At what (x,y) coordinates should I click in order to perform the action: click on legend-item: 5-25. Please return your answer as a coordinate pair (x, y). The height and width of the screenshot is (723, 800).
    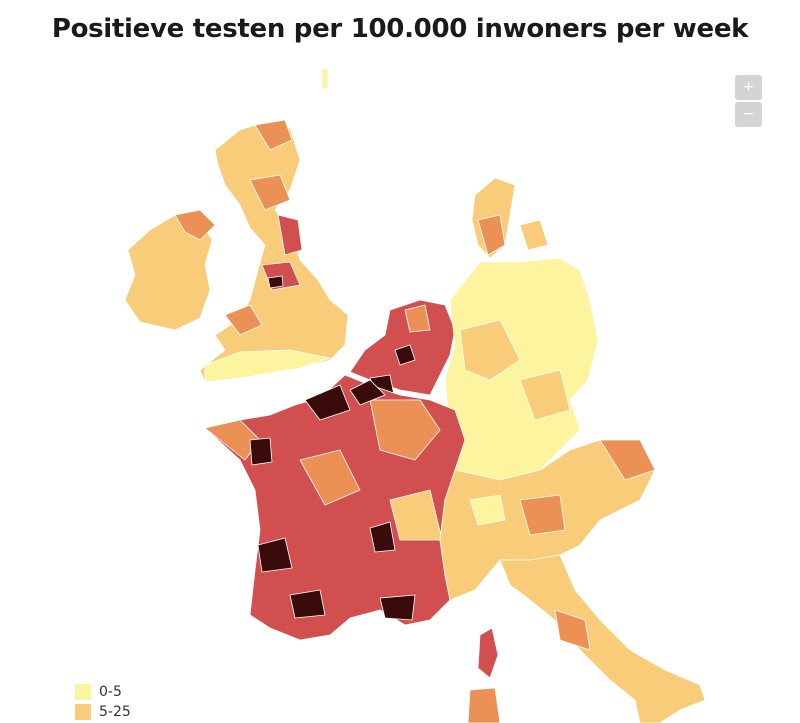
    Looking at the image, I should click on (103, 712).